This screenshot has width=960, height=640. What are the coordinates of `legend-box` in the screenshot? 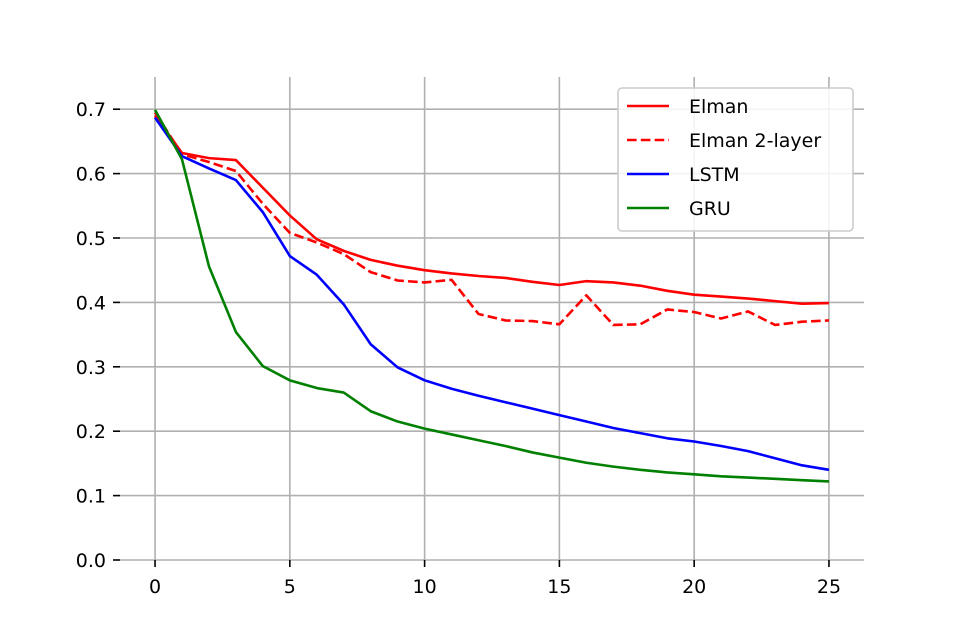 It's located at (735, 159).